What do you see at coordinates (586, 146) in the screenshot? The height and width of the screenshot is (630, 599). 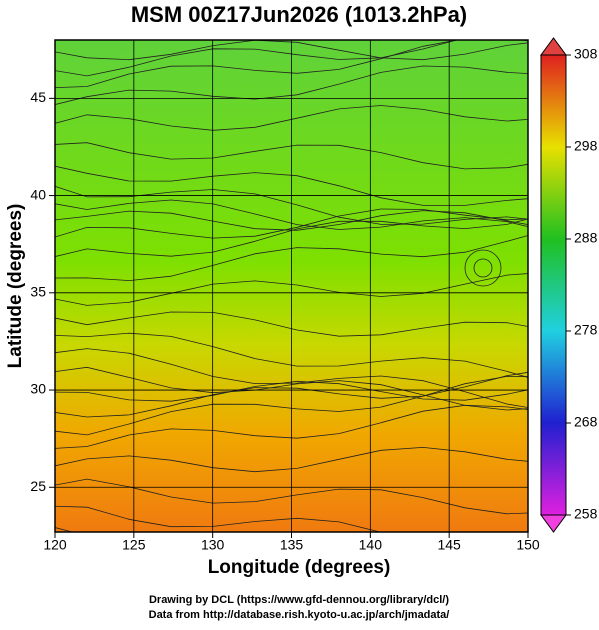 I see `colorbar-tick-label: 298` at bounding box center [586, 146].